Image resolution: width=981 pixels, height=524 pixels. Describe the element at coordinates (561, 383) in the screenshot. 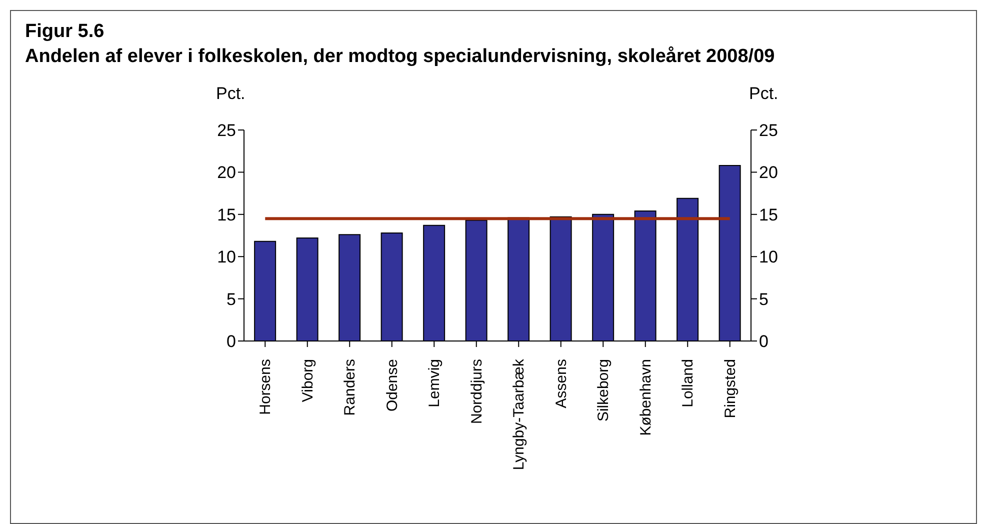

I see `x-tick-label: Assens` at that location.